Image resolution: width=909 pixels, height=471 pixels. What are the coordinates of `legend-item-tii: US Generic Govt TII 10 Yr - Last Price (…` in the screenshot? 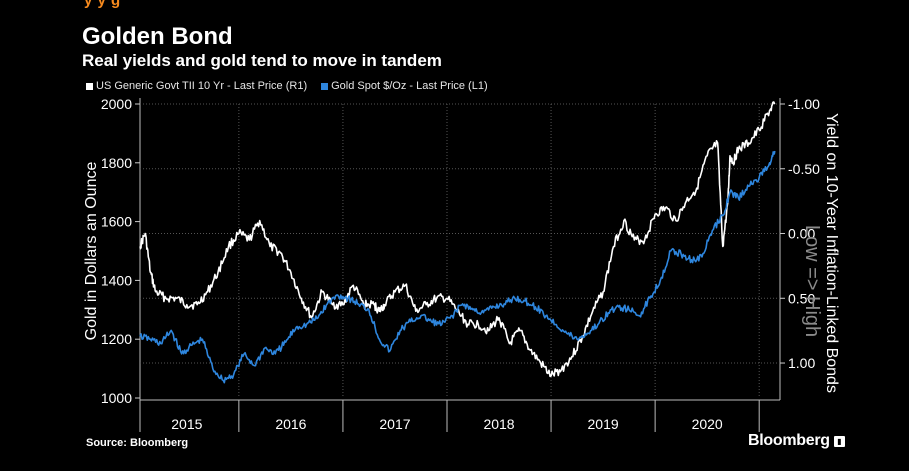 It's located at (196, 86).